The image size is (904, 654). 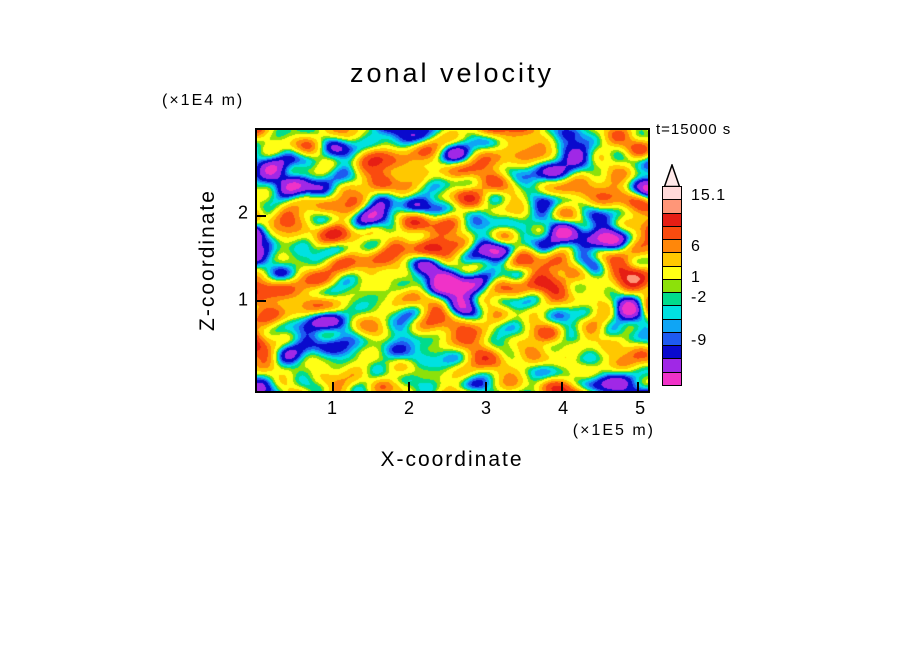 I want to click on x-tick-label-3: 3, so click(x=486, y=408).